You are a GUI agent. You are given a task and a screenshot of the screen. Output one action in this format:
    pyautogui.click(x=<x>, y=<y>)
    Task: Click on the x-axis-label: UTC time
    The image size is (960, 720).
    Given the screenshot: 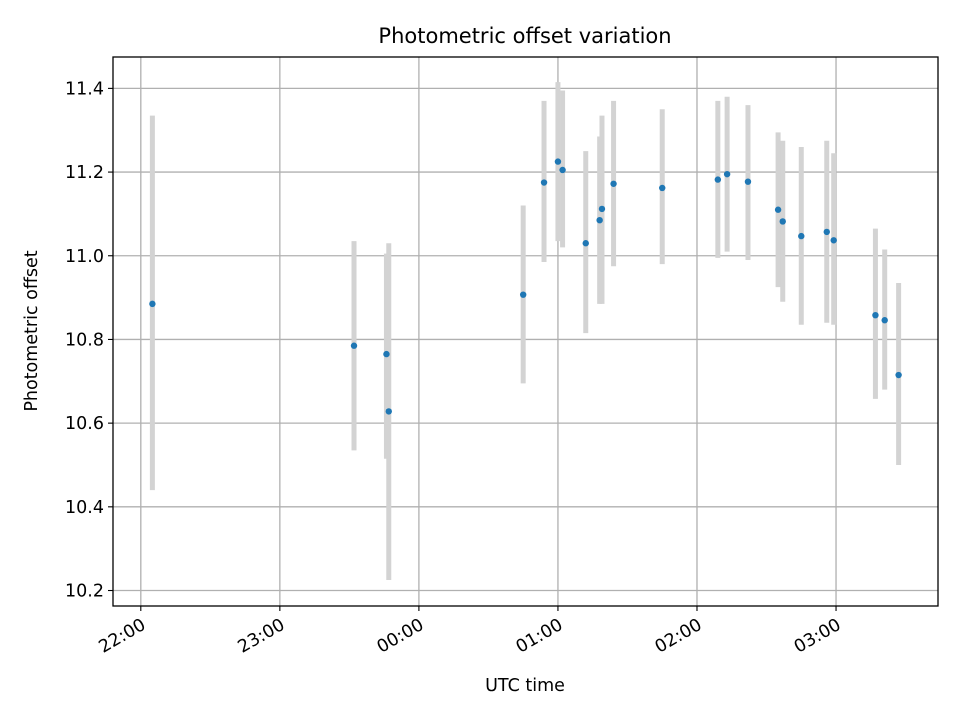 What is the action you would take?
    pyautogui.click(x=525, y=686)
    